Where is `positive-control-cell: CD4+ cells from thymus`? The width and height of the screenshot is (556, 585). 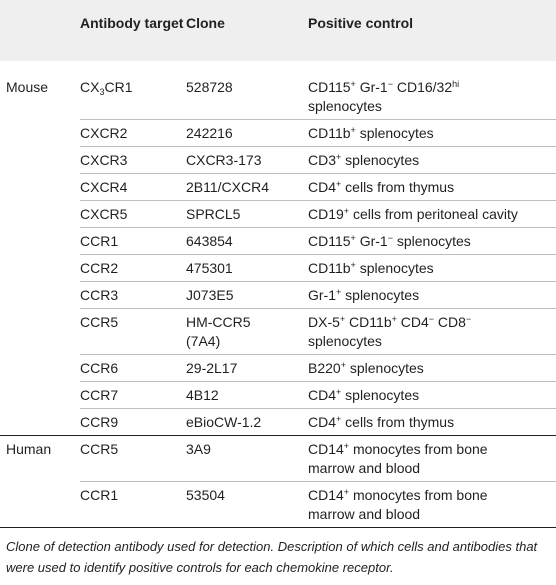
positive-control-cell: CD4+ cells from thymus is located at coordinates (432, 422).